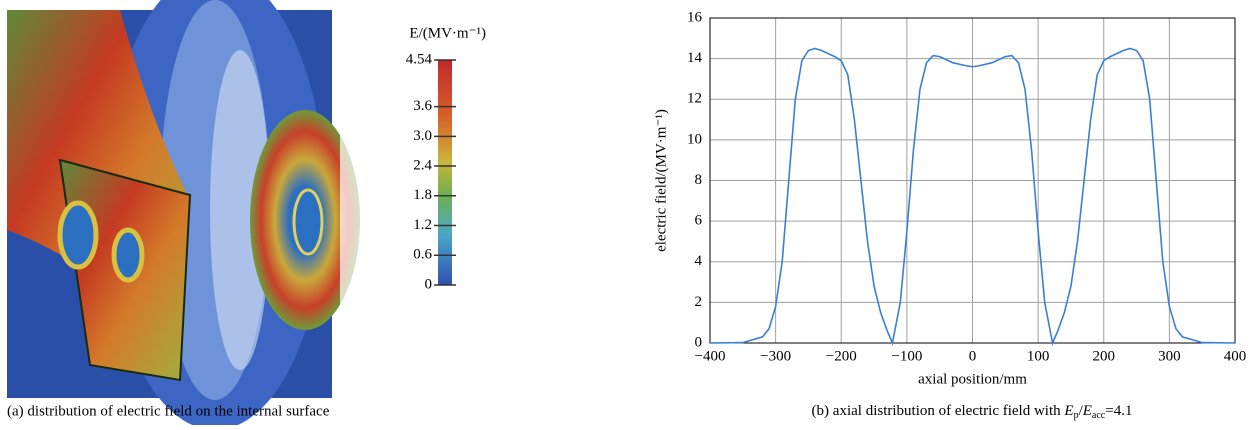 The height and width of the screenshot is (430, 1255). What do you see at coordinates (710, 356) in the screenshot?
I see `x-tick-label: −400` at bounding box center [710, 356].